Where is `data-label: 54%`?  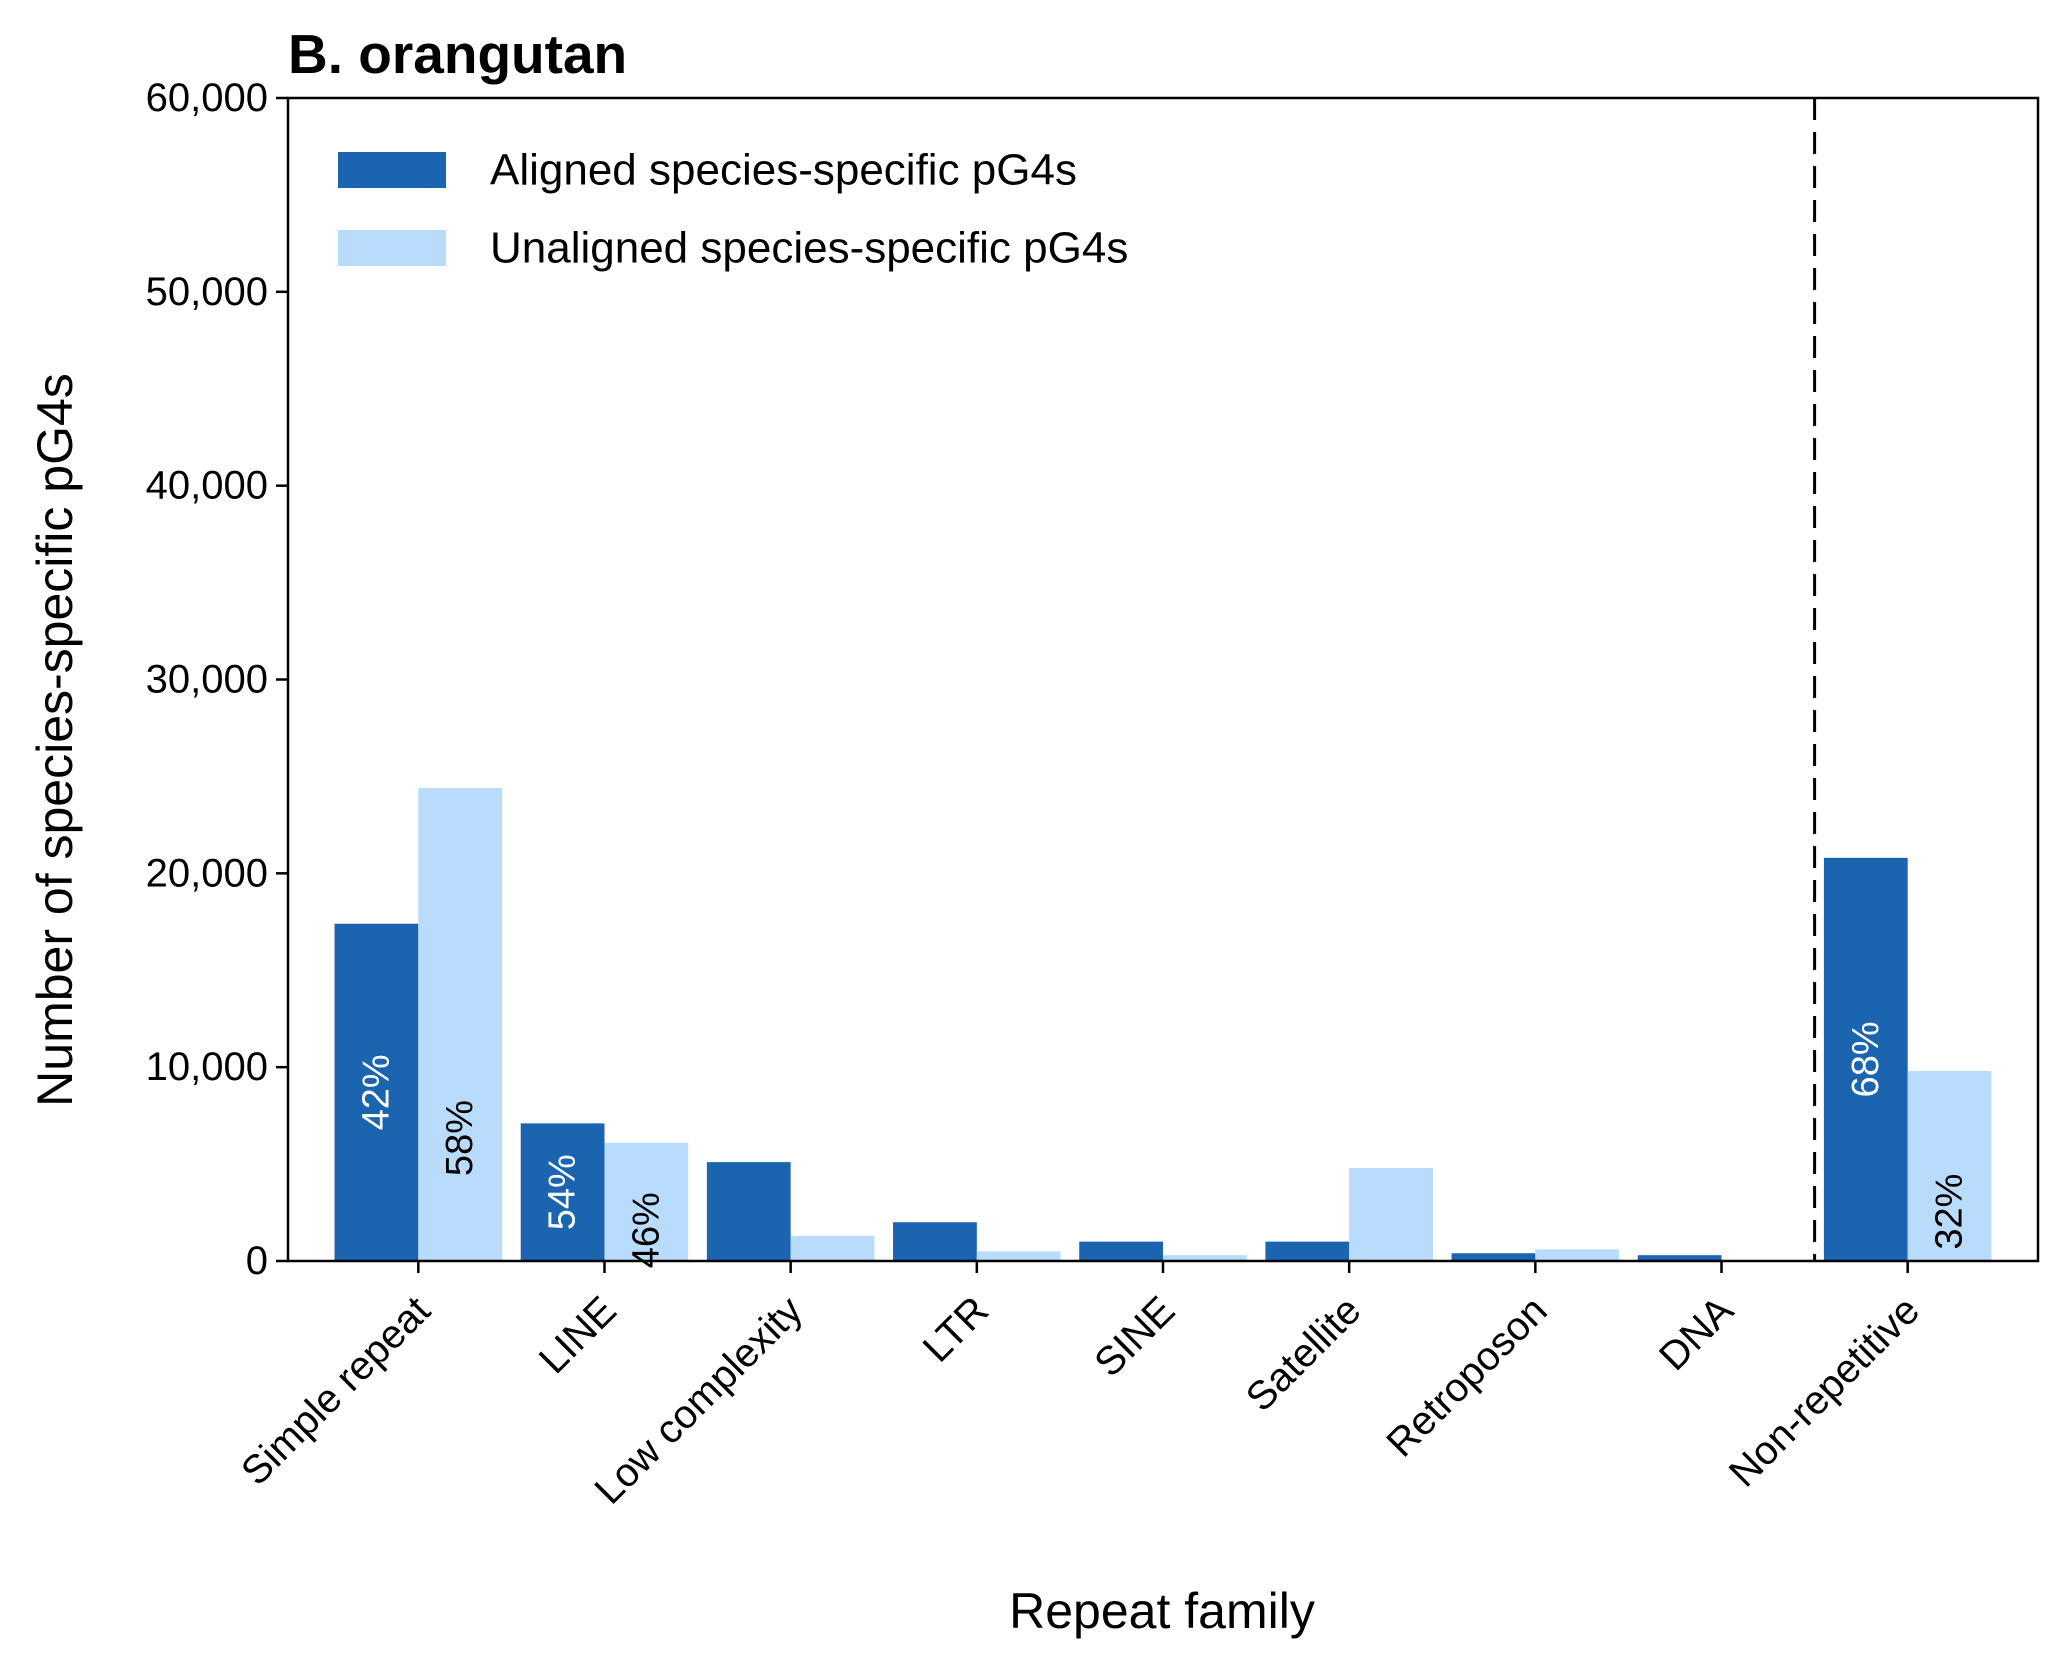
data-label: 54% is located at coordinates (563, 1192).